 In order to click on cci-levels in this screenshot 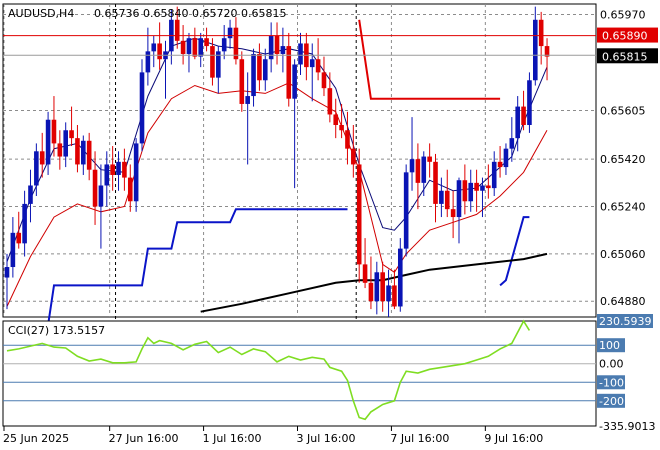, I will do `click(299, 373)`.